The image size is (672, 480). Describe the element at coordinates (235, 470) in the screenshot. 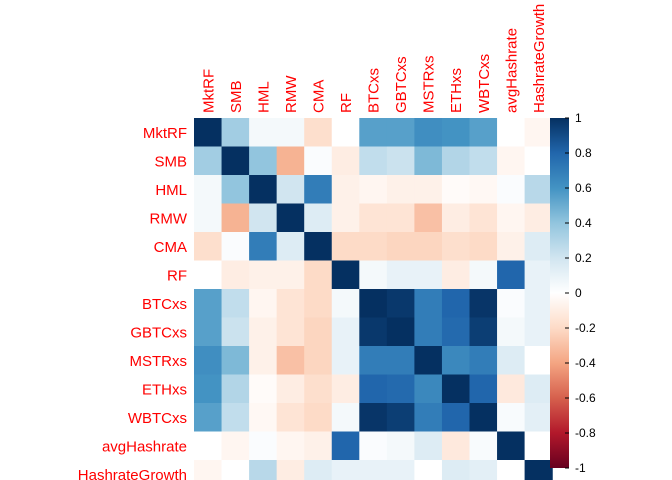

I see `cell-HashrateGrowth-SMB` at that location.